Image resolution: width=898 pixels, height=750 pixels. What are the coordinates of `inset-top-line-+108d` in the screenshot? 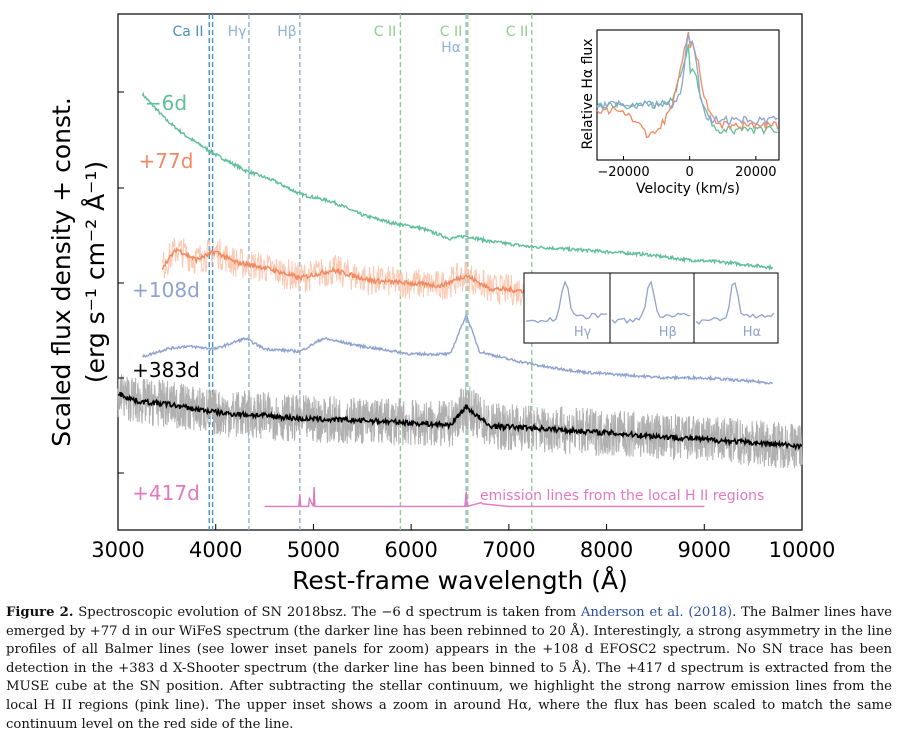 It's located at (687, 80).